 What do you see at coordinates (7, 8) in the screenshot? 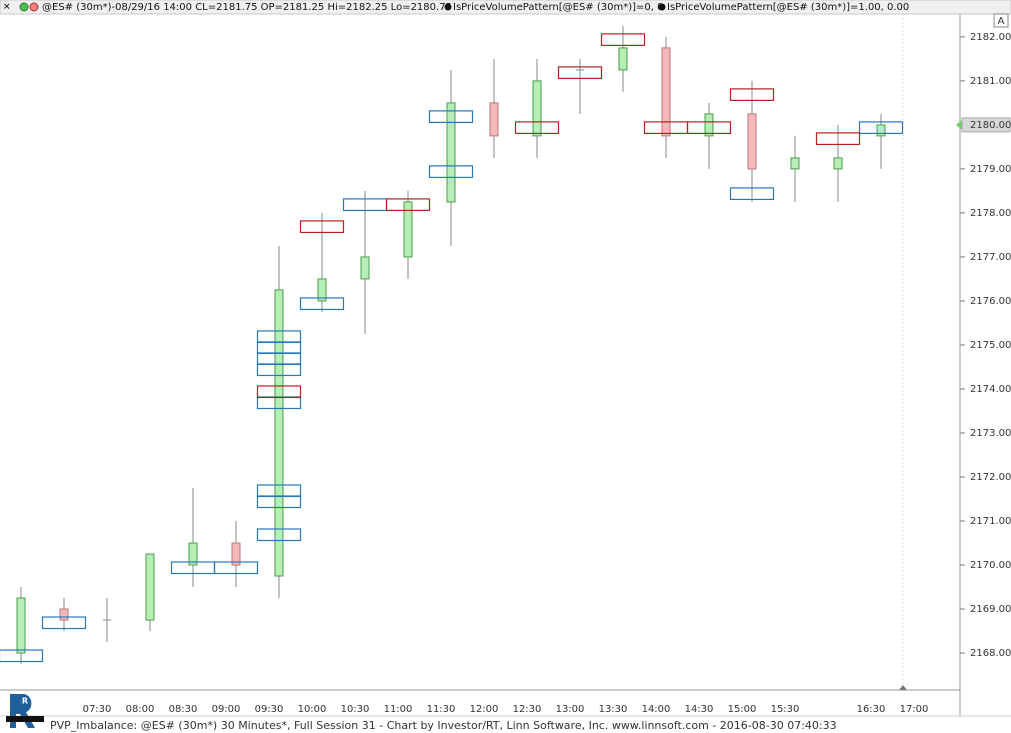
I see `close-icon: ✕` at bounding box center [7, 8].